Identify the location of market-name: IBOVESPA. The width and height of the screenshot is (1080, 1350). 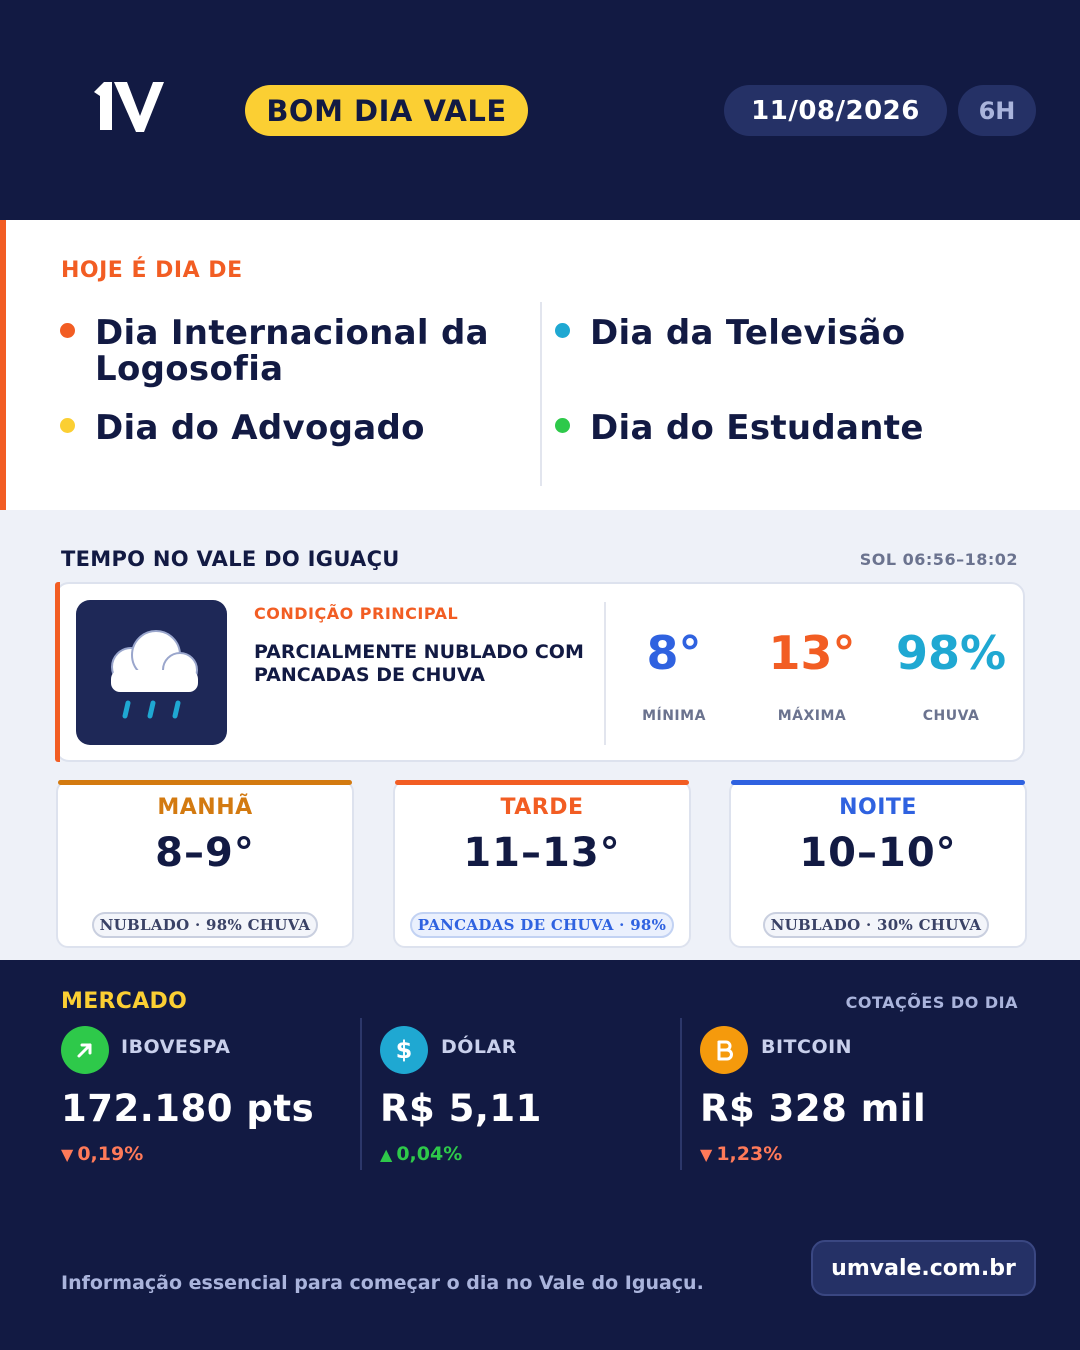
(176, 1047).